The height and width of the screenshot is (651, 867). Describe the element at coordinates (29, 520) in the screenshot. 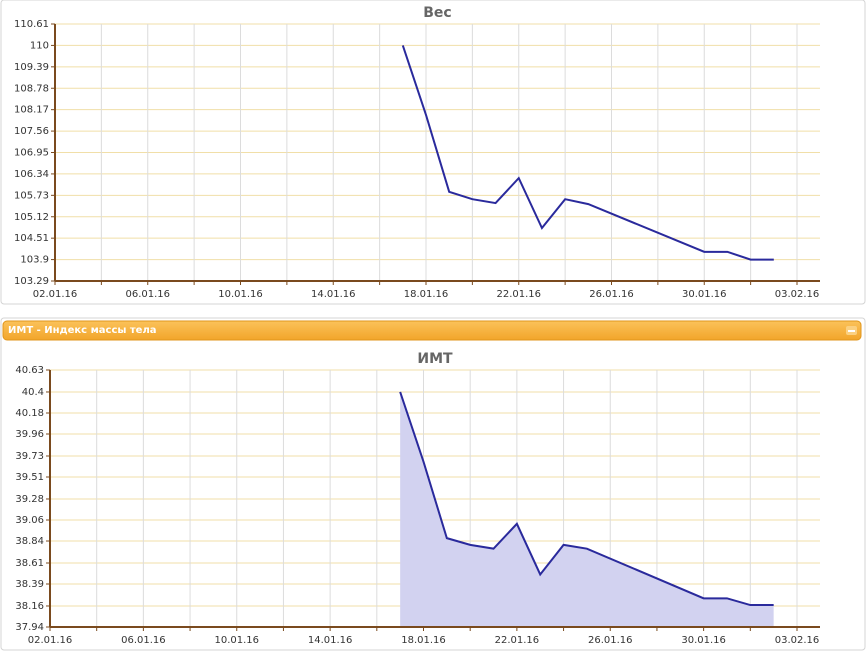

I see `y-tick-label: 39.06` at that location.